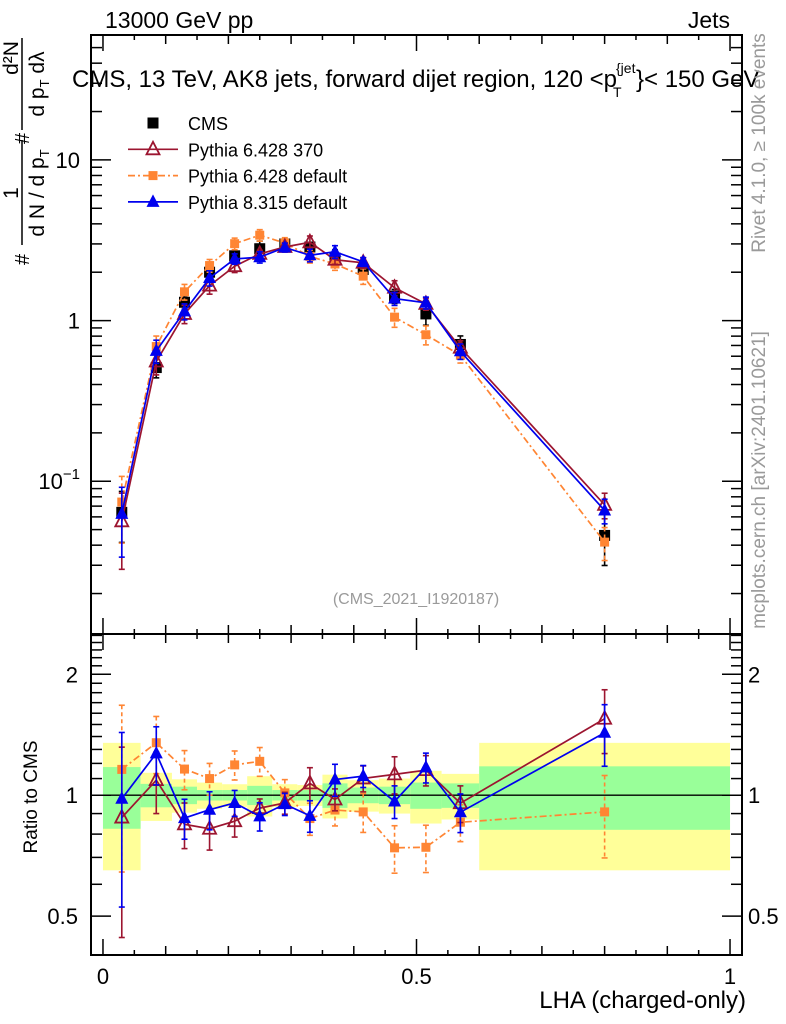 This screenshot has width=786, height=1024. Describe the element at coordinates (39, 192) in the screenshot. I see `ylabel-denominator: d N / d pT` at that location.